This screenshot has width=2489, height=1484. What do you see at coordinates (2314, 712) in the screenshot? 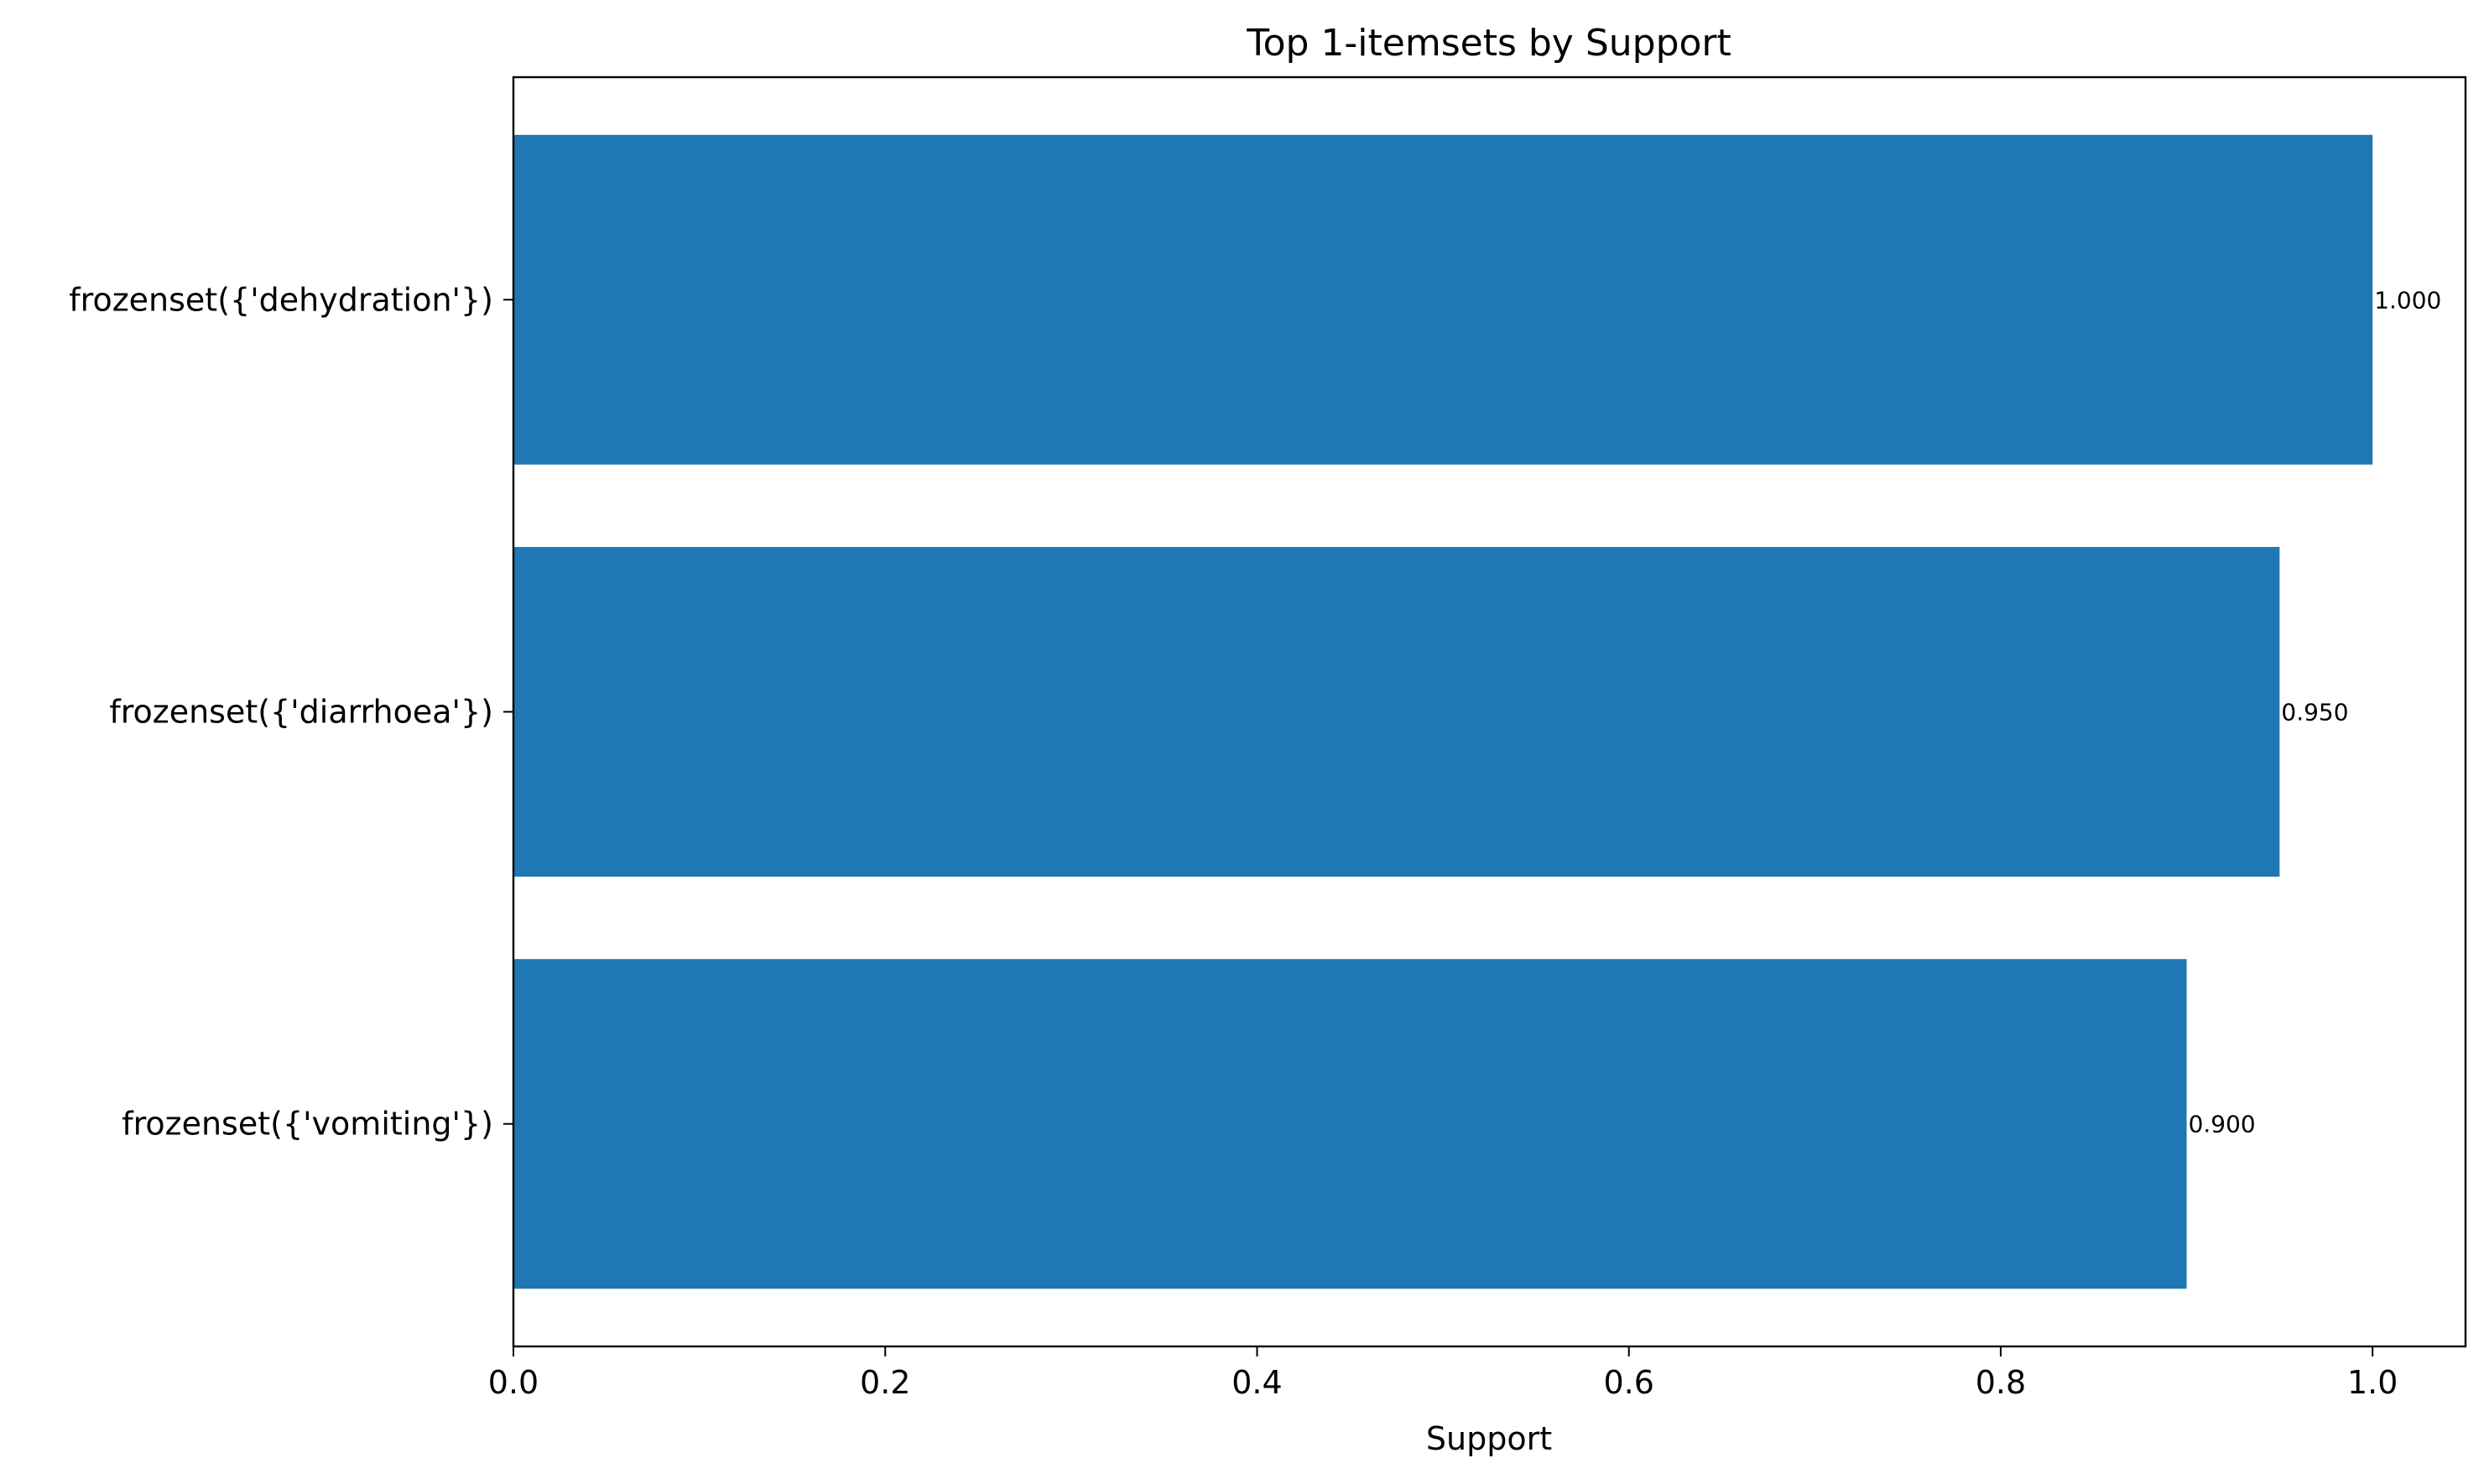
I see `data-label-1: 0.950` at bounding box center [2314, 712].